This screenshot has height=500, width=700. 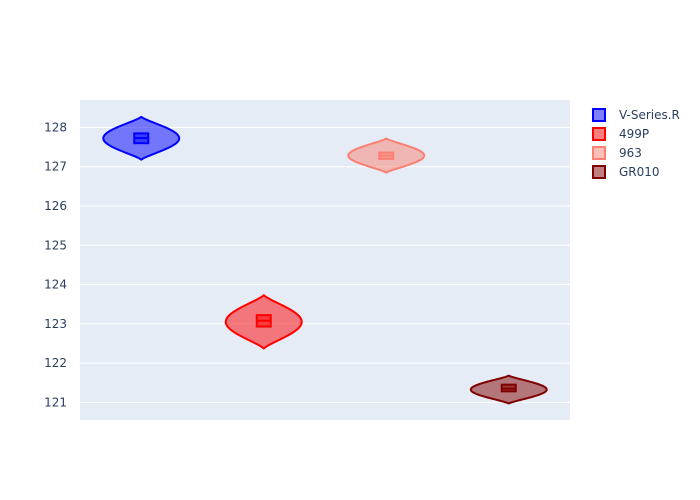 I want to click on legend-item: V-Series.R, so click(x=636, y=115).